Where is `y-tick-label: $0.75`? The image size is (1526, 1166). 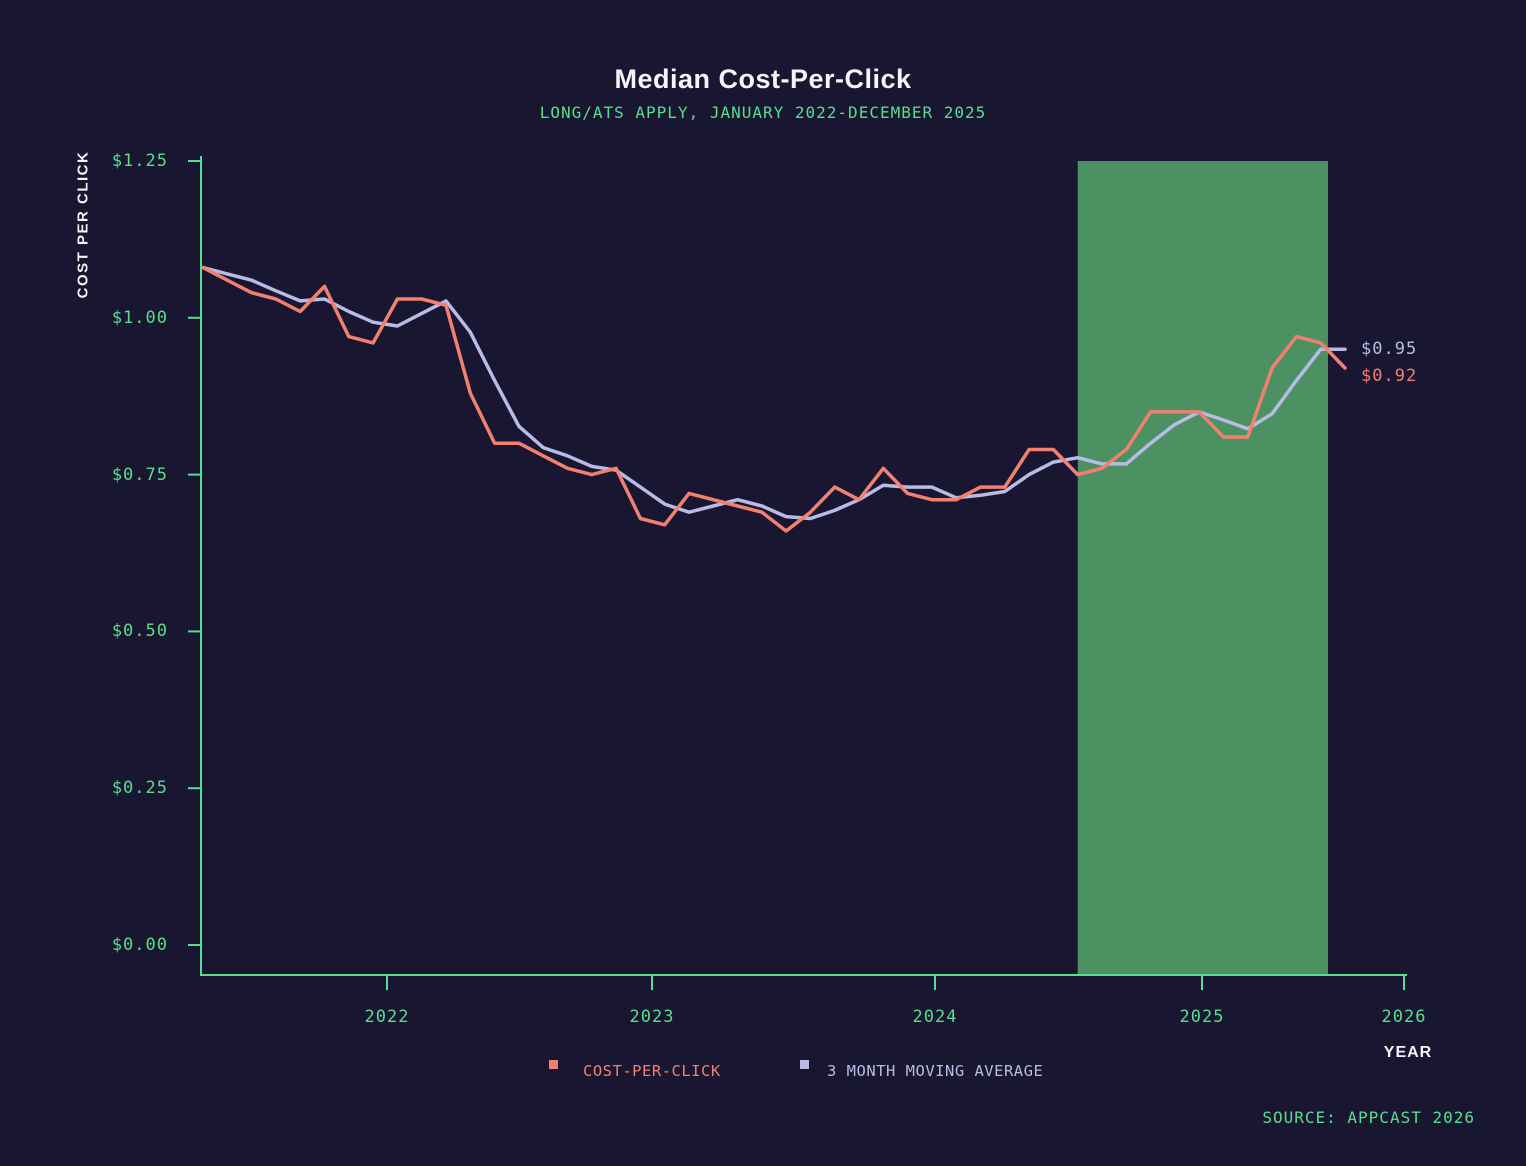 y-tick-label: $0.75 is located at coordinates (139, 474).